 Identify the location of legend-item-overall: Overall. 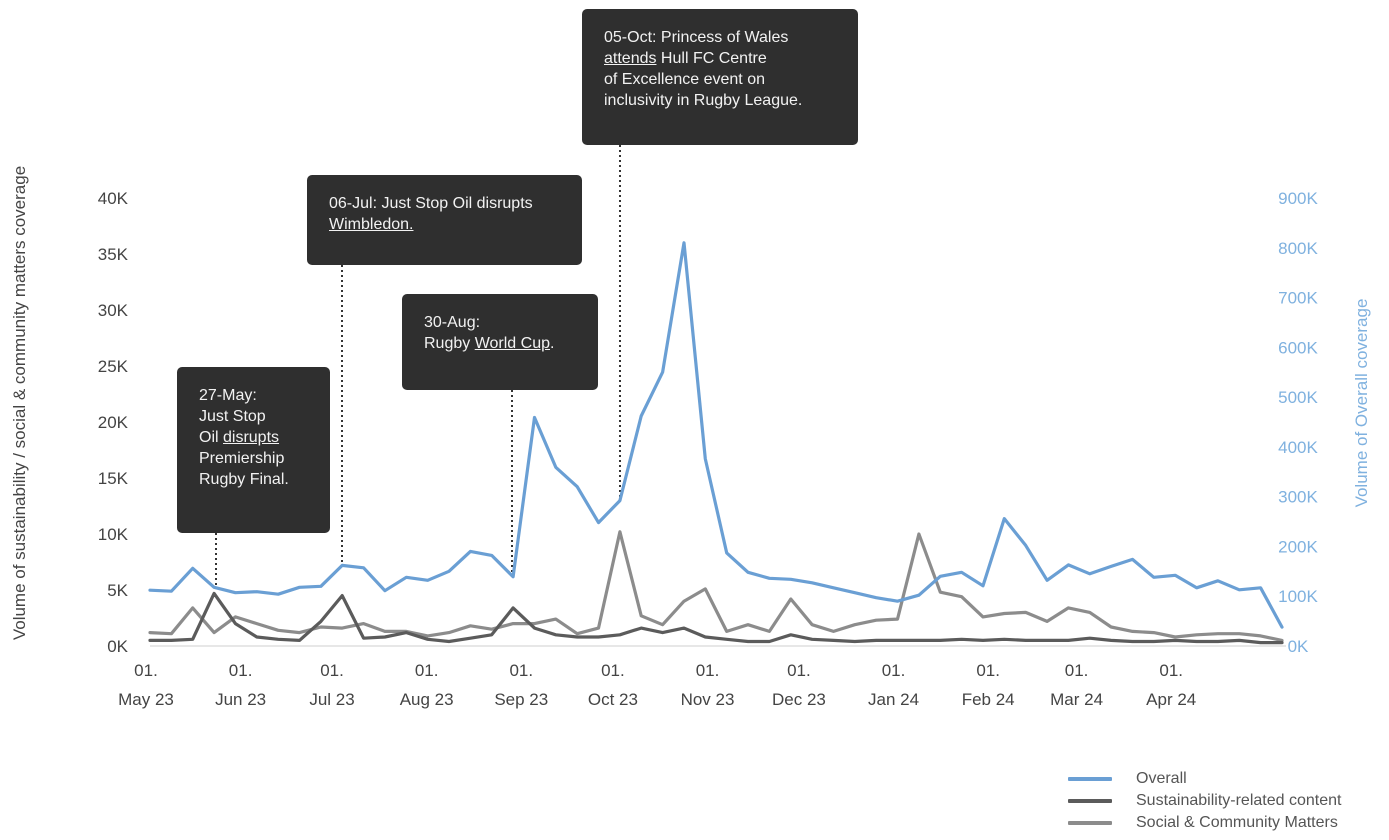
(1204, 779).